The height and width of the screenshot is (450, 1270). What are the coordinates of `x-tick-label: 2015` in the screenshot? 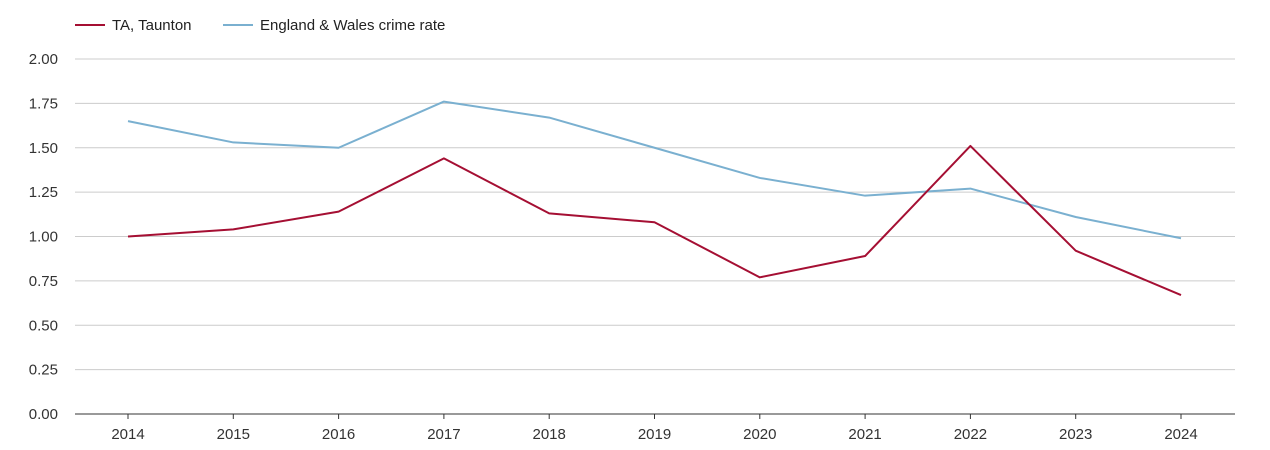 It's located at (233, 434).